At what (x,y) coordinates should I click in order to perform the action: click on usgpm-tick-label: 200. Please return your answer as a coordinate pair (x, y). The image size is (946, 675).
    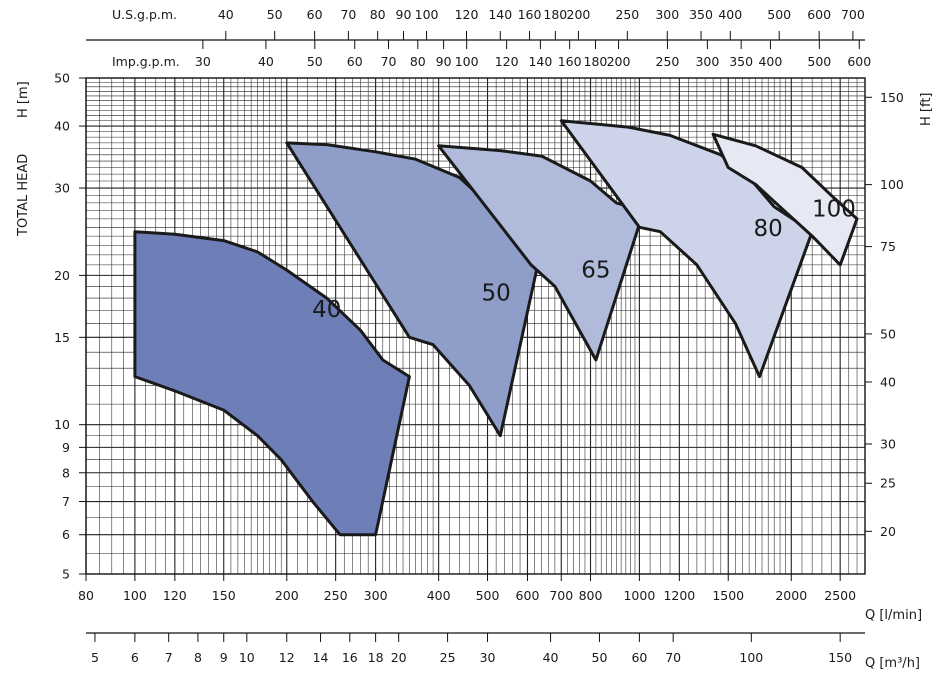
    Looking at the image, I should click on (579, 14).